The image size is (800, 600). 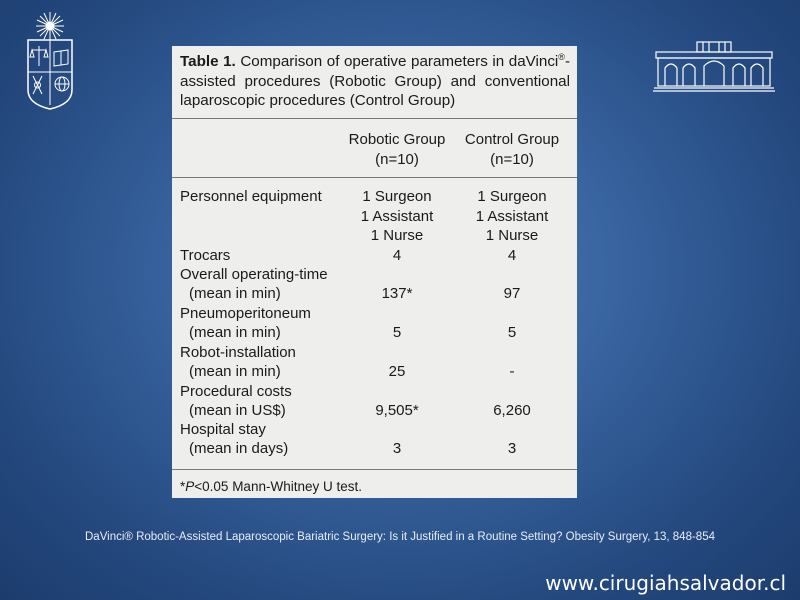 I want to click on book-icon, so click(x=61, y=58).